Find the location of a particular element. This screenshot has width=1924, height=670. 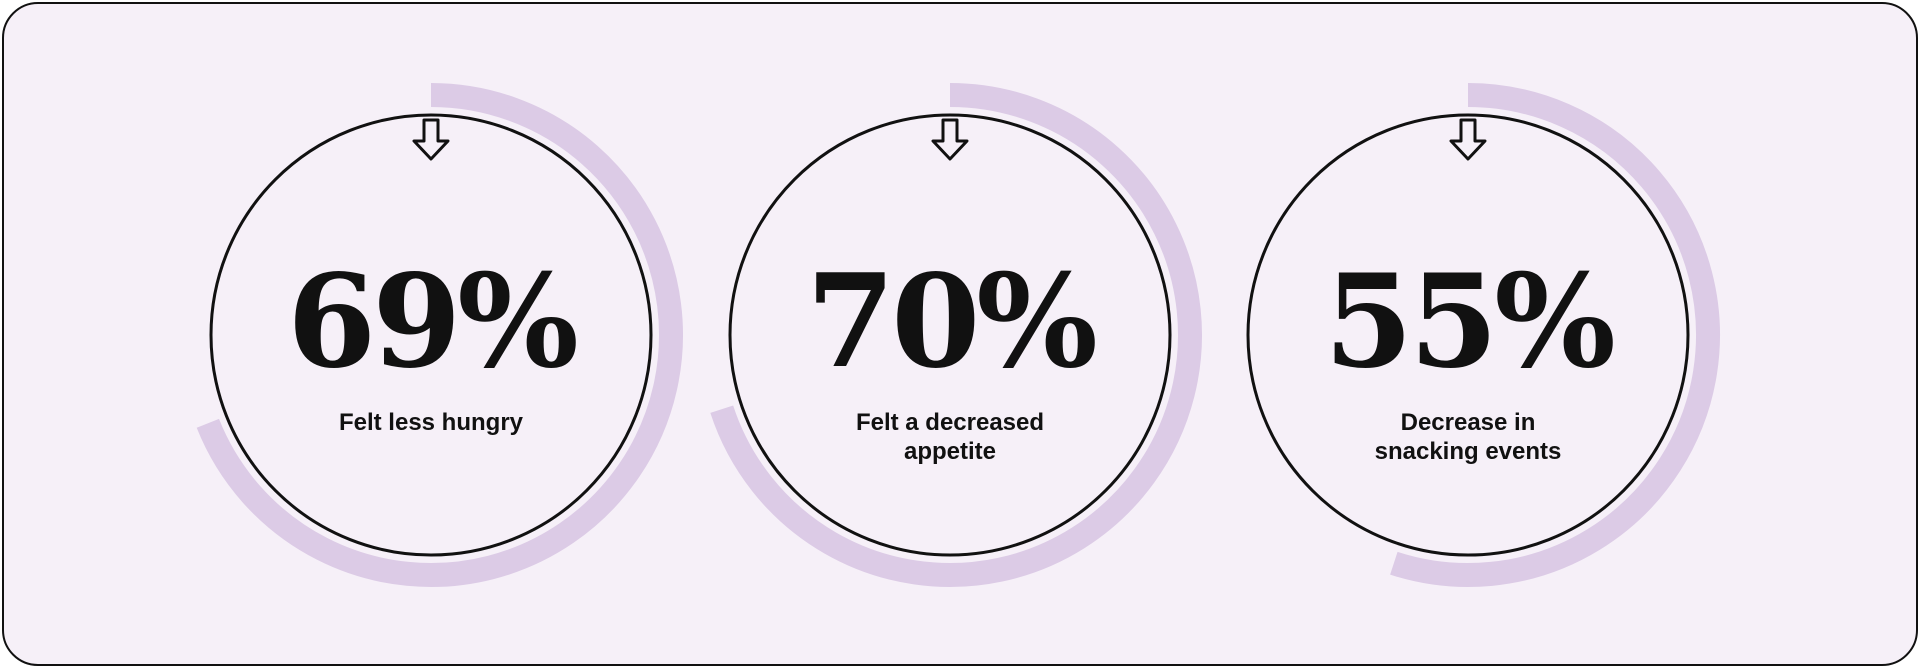

stat-item: 69% Felt less hungry is located at coordinates (431, 277).